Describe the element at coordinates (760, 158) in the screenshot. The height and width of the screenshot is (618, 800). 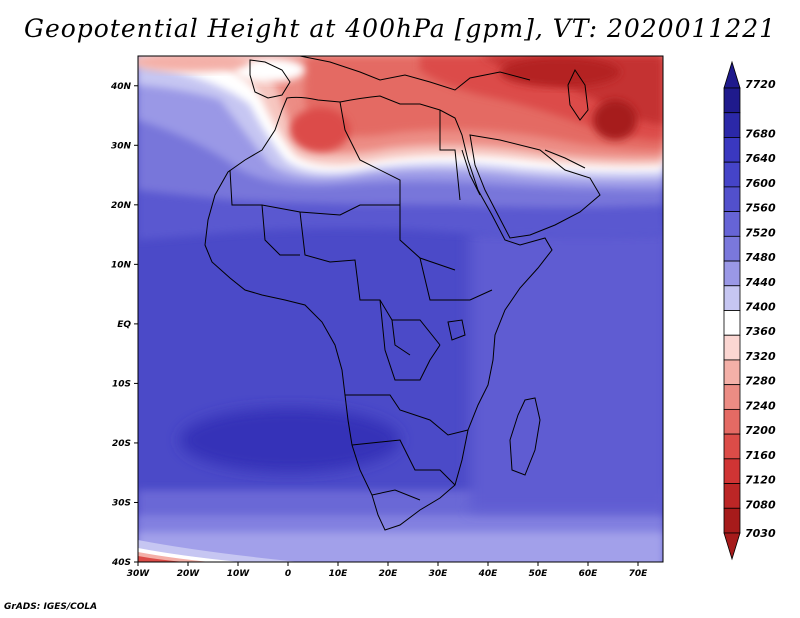
I see `colorbar-label: 7640` at that location.